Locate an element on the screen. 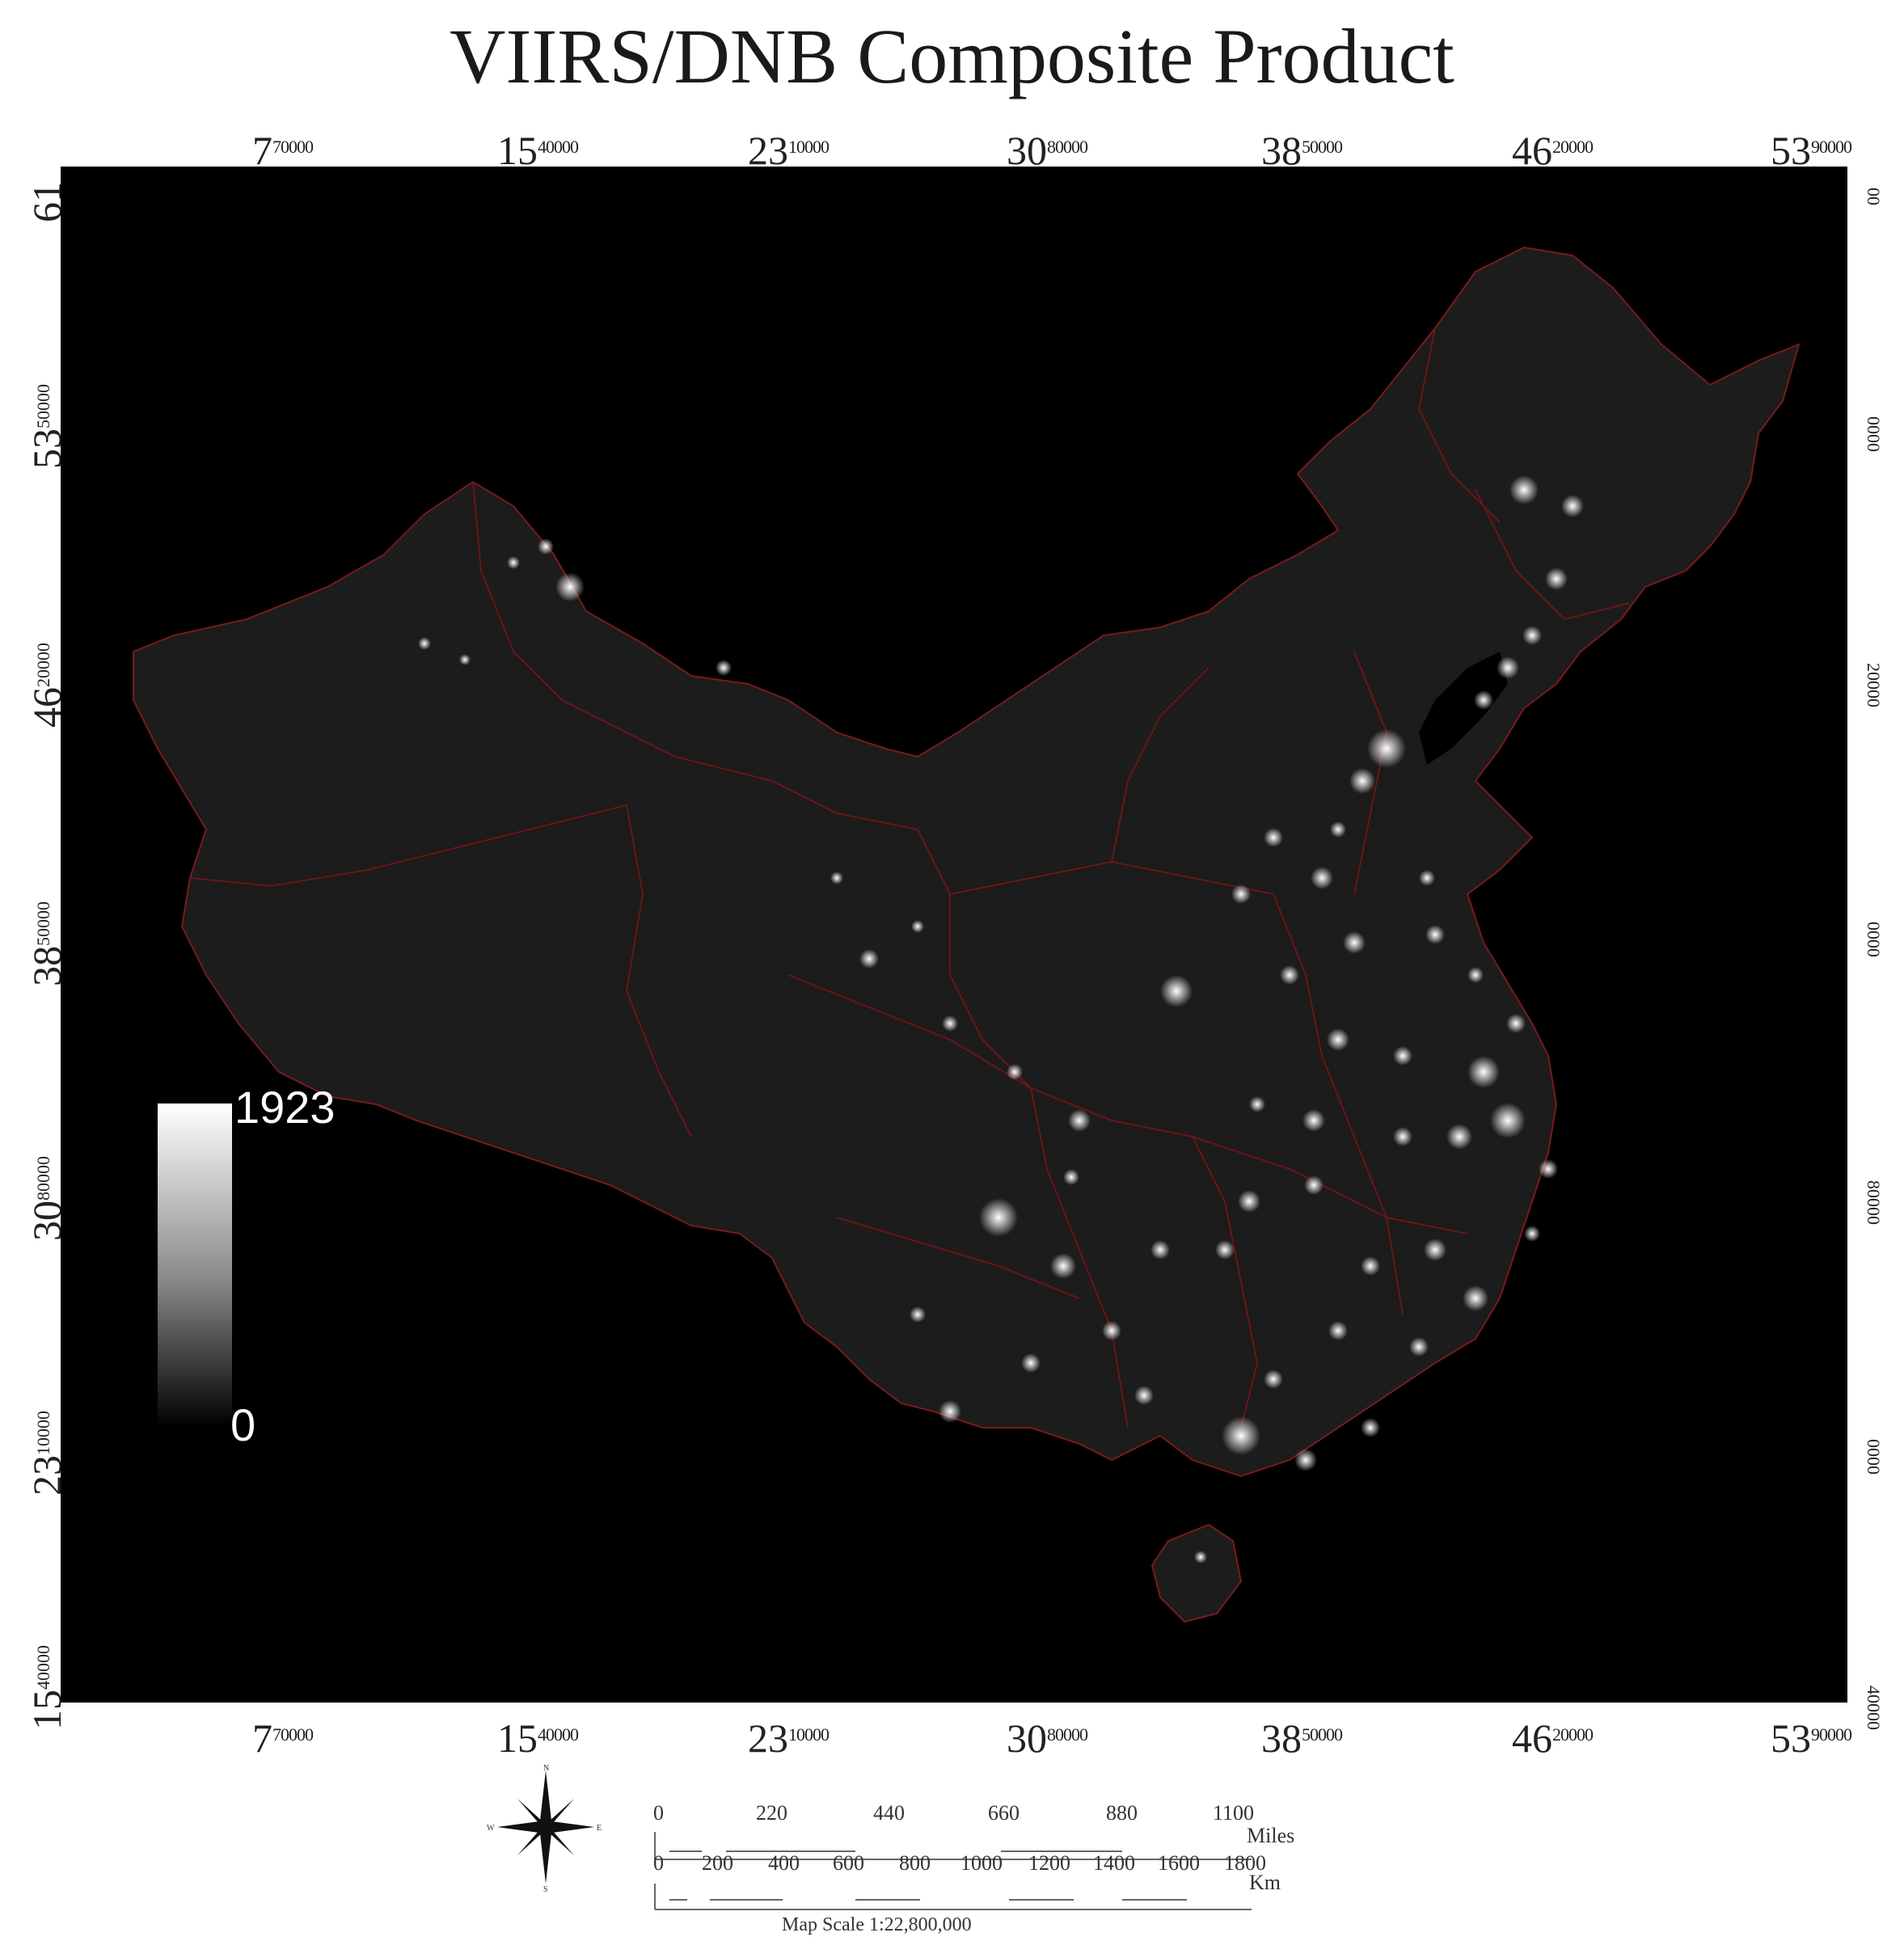 This screenshot has width=1904, height=1958. bottom-axis-tick: 5390000 is located at coordinates (1811, 1738).